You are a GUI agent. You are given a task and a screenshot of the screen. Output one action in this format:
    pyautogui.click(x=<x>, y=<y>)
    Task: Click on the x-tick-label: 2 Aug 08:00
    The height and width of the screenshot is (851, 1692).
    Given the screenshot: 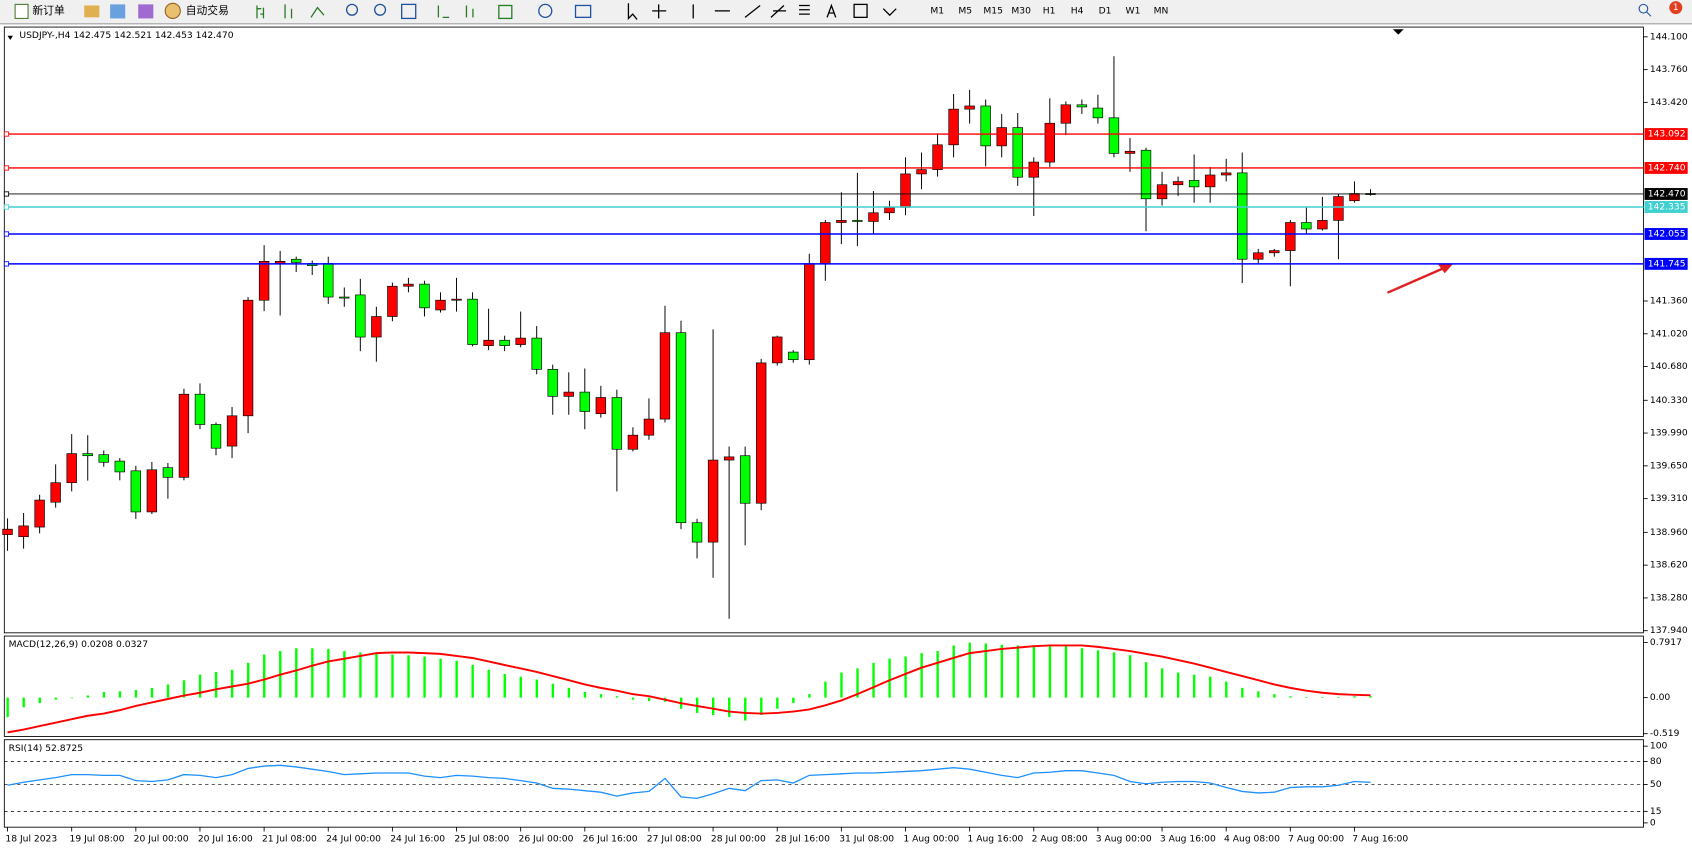 What is the action you would take?
    pyautogui.click(x=1060, y=839)
    